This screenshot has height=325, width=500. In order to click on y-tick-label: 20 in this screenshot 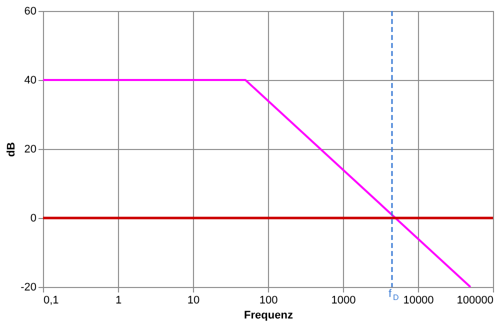, I will do `click(30, 150)`.